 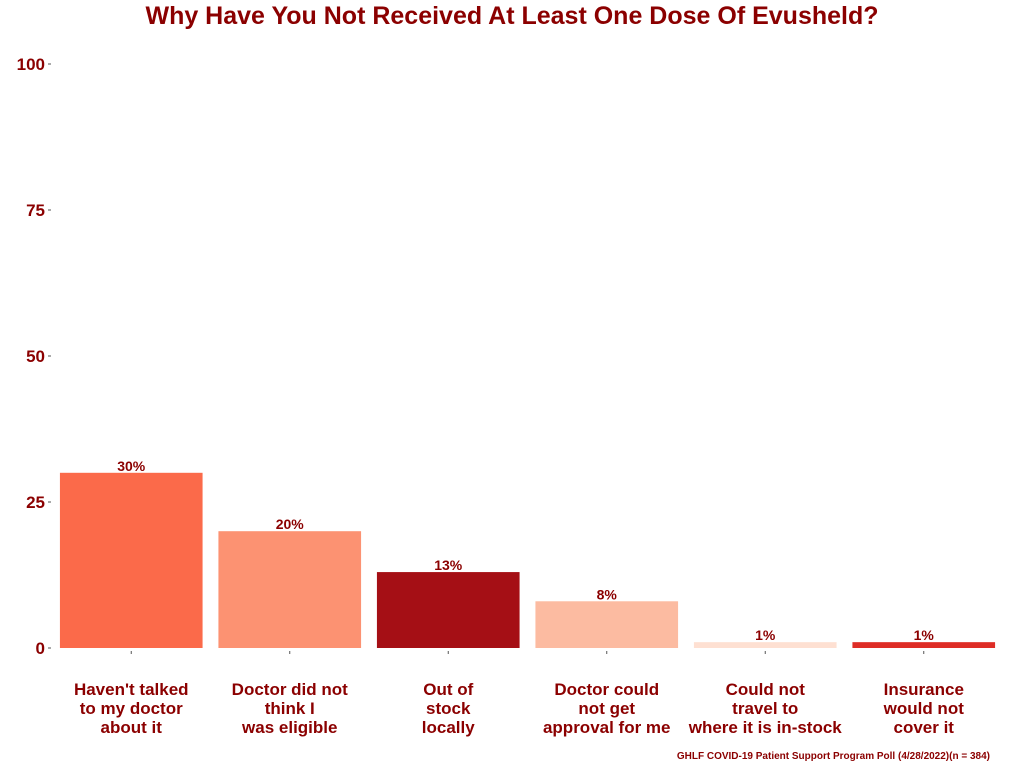 I want to click on y-tick-label: 75, so click(x=35, y=210).